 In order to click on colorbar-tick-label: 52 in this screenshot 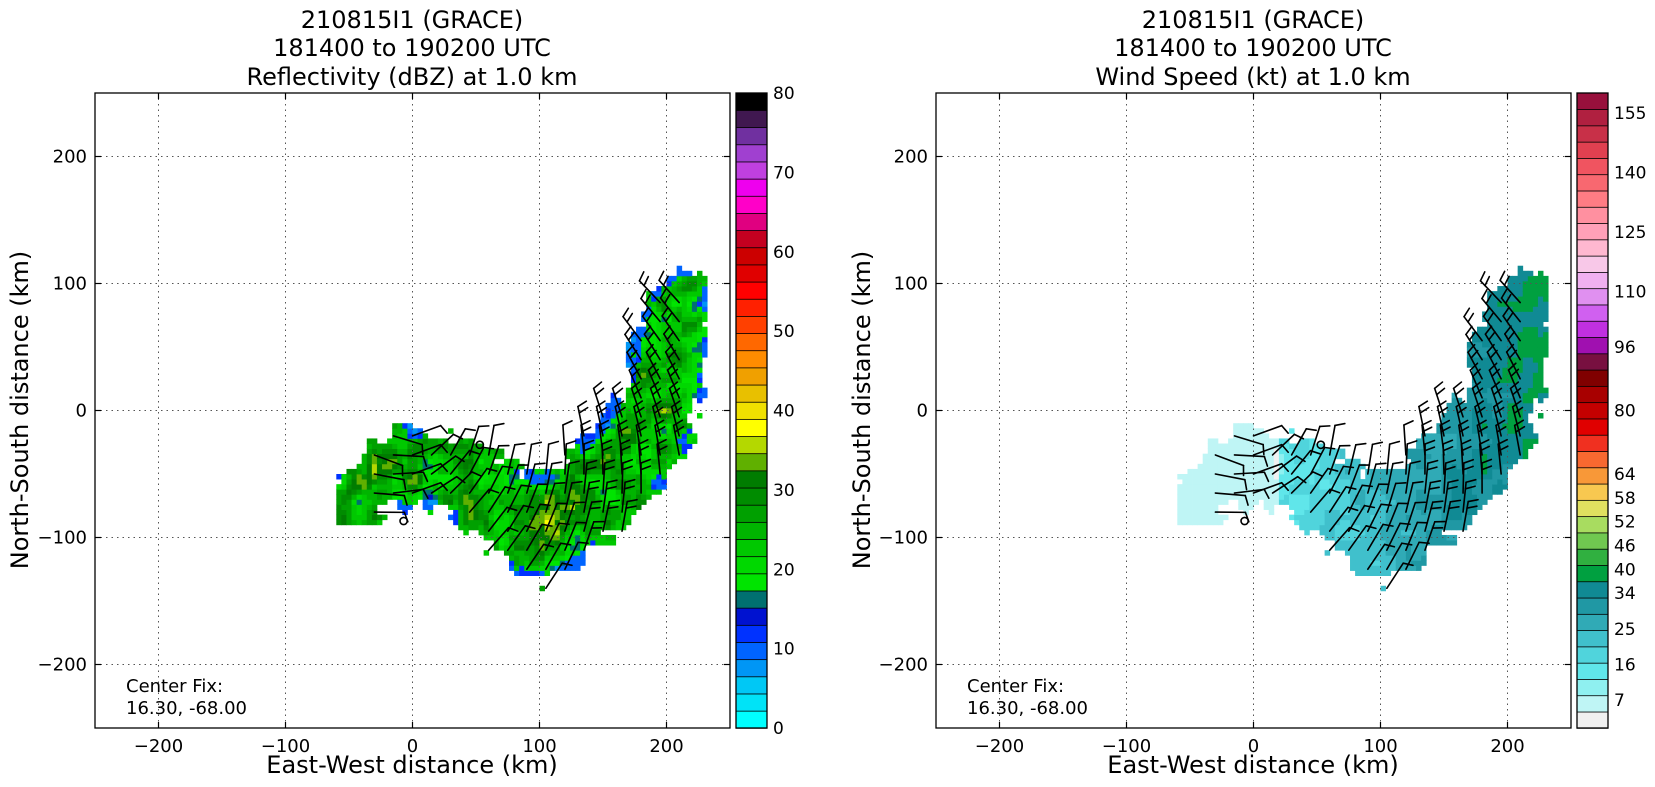, I will do `click(1625, 523)`.